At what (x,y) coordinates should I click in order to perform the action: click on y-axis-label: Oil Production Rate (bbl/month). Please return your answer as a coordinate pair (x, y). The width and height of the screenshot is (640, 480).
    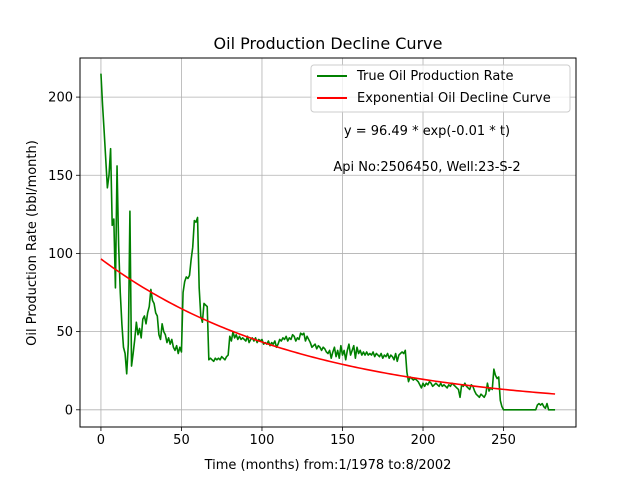
    Looking at the image, I should click on (32, 243).